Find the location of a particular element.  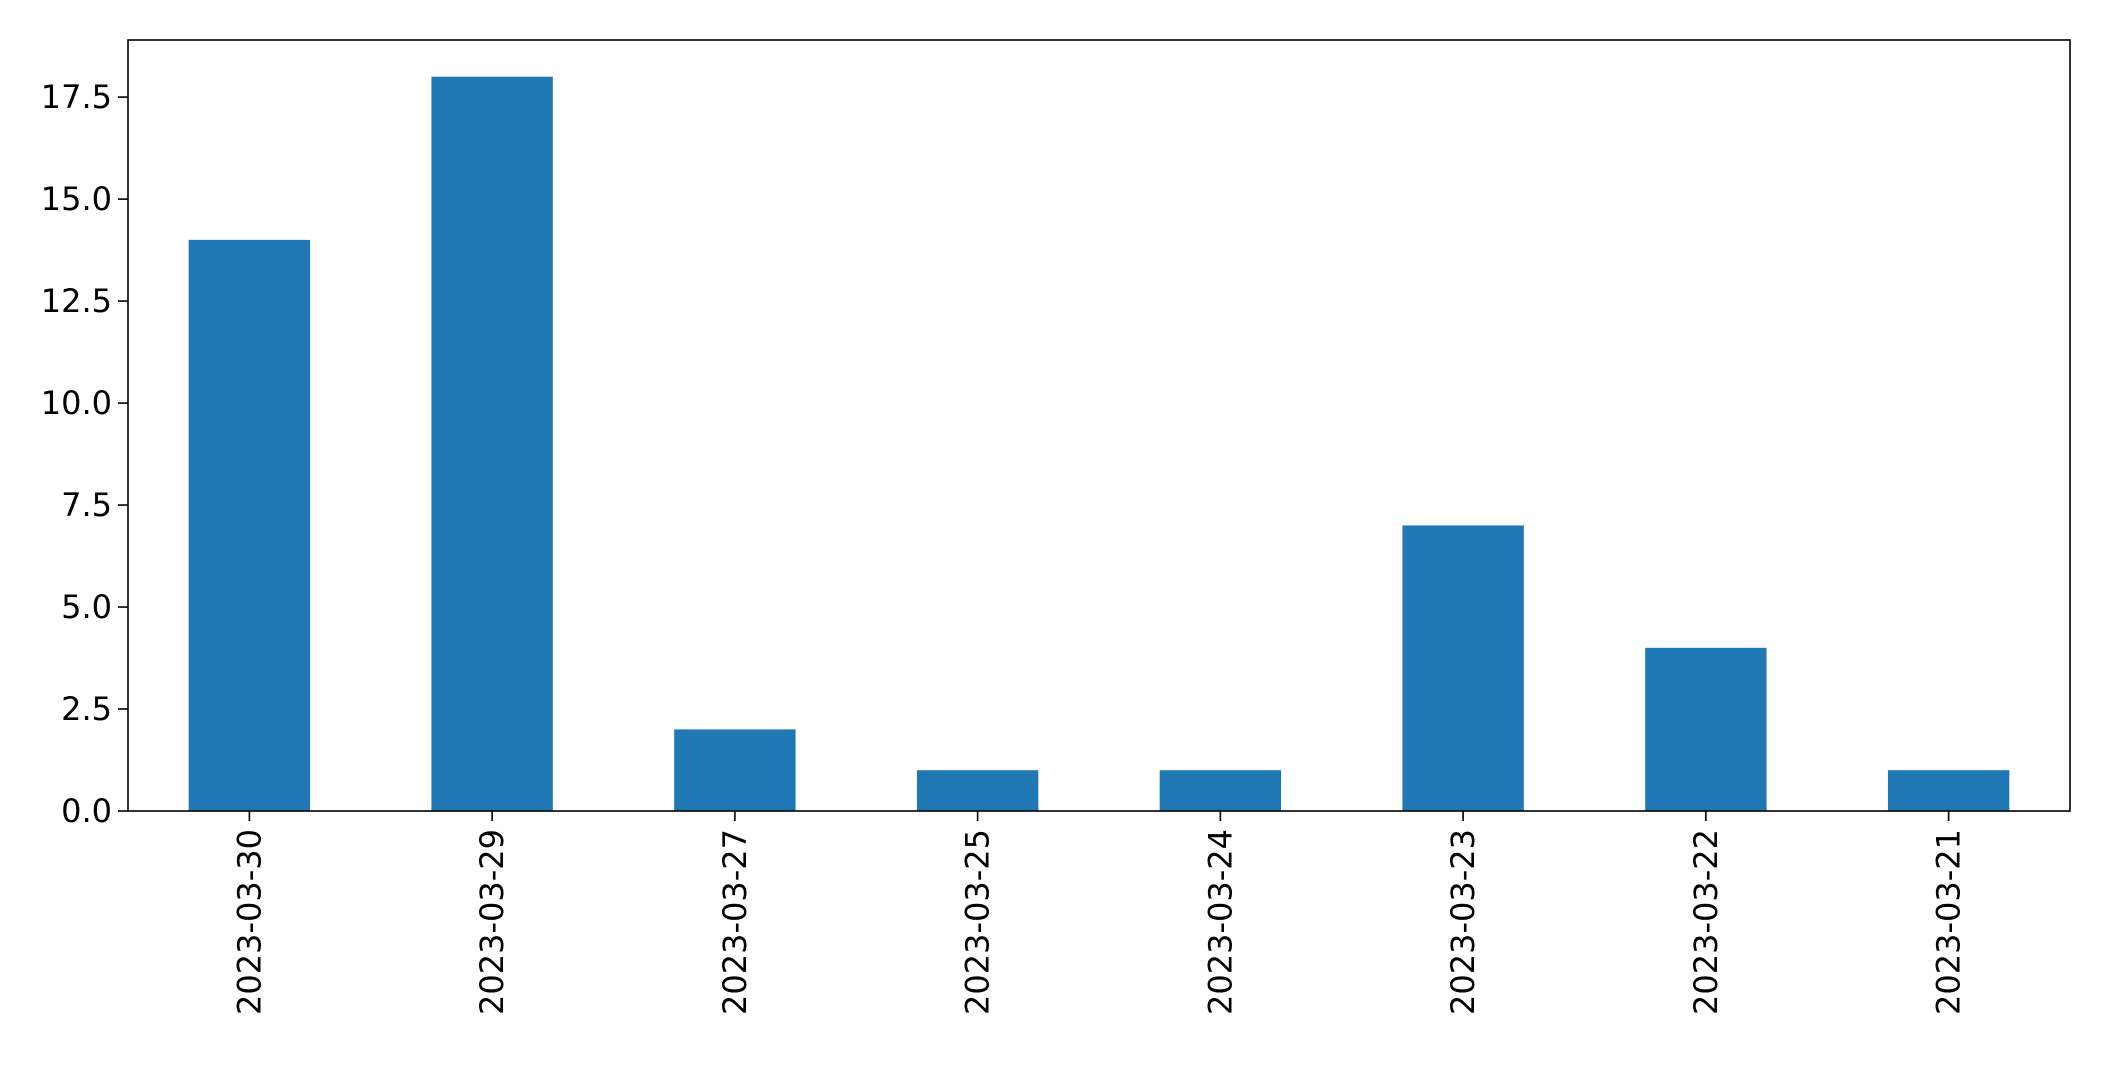

y-tick-label: 17.5 is located at coordinates (76, 97).